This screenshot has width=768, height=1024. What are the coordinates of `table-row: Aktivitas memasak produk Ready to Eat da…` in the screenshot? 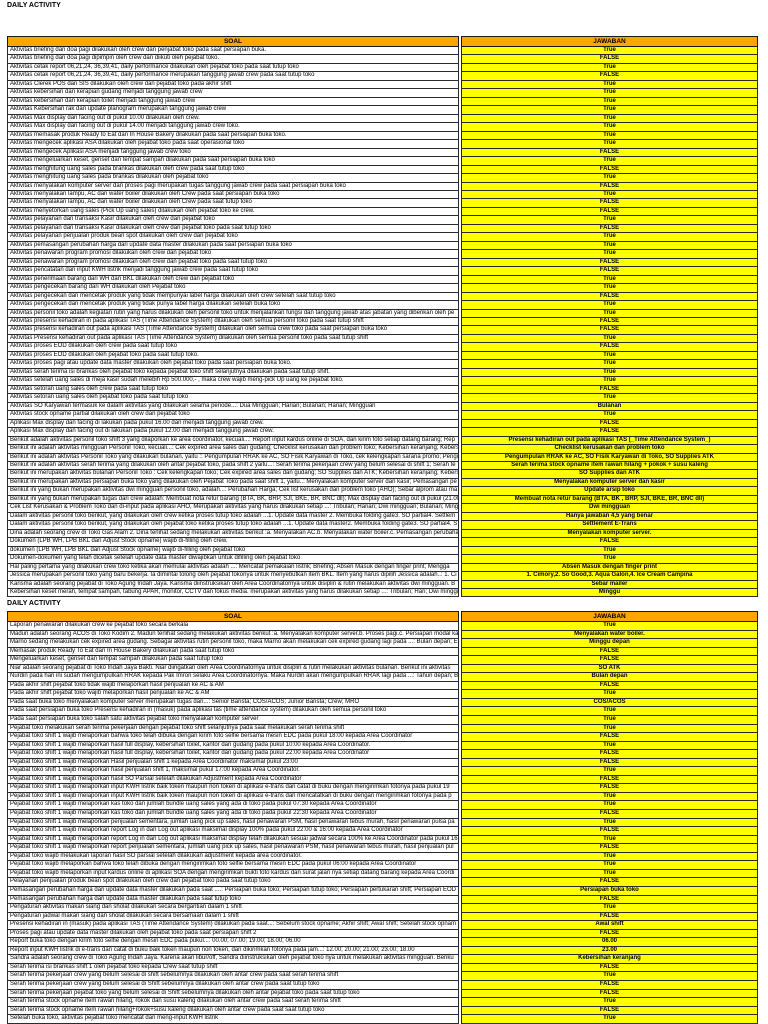 It's located at (384, 136).